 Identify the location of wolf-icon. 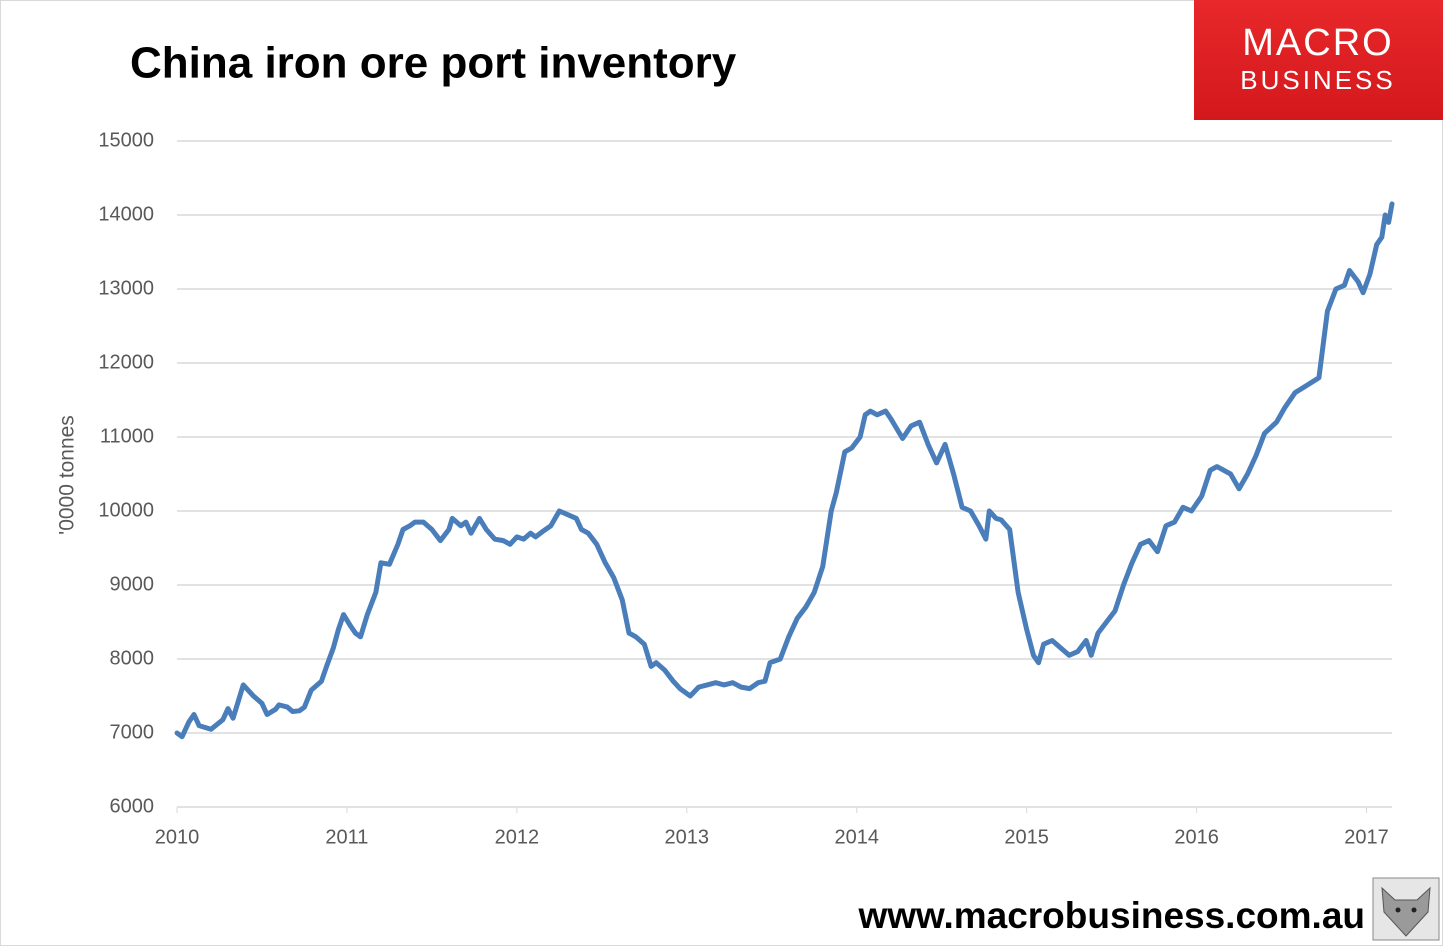
(1406, 909).